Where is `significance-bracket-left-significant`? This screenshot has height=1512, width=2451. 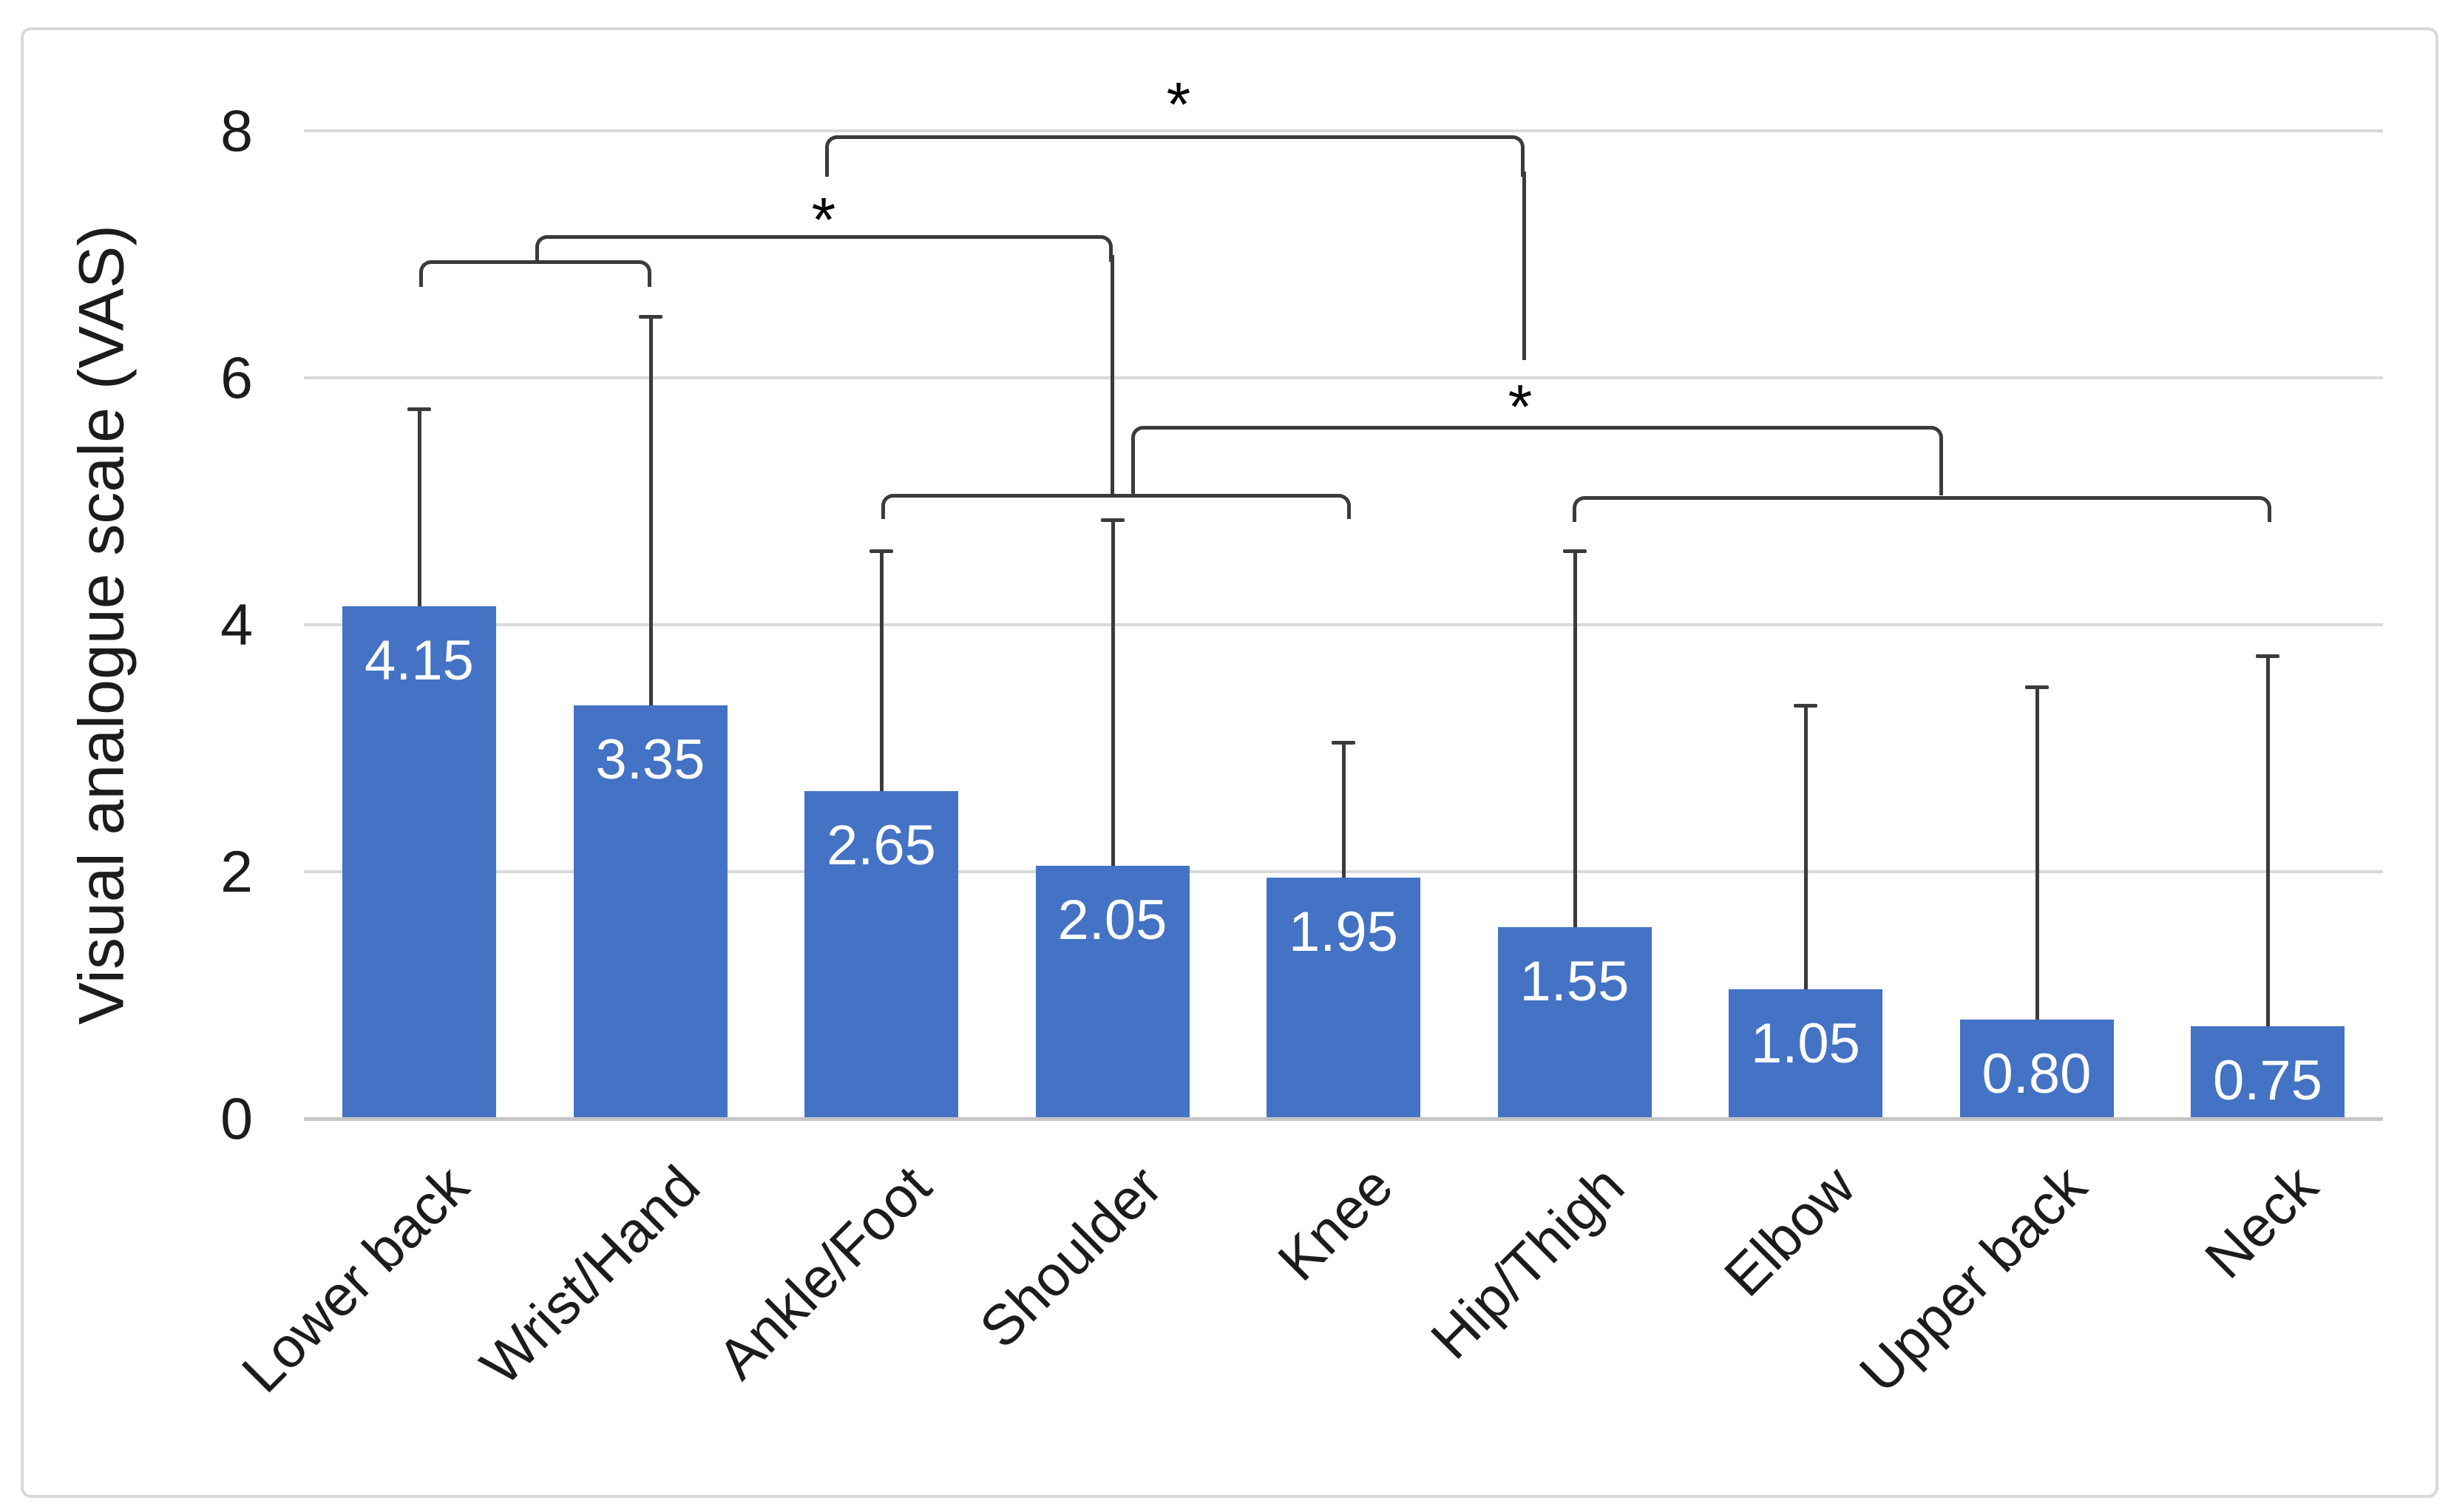 significance-bracket-left-significant is located at coordinates (824, 248).